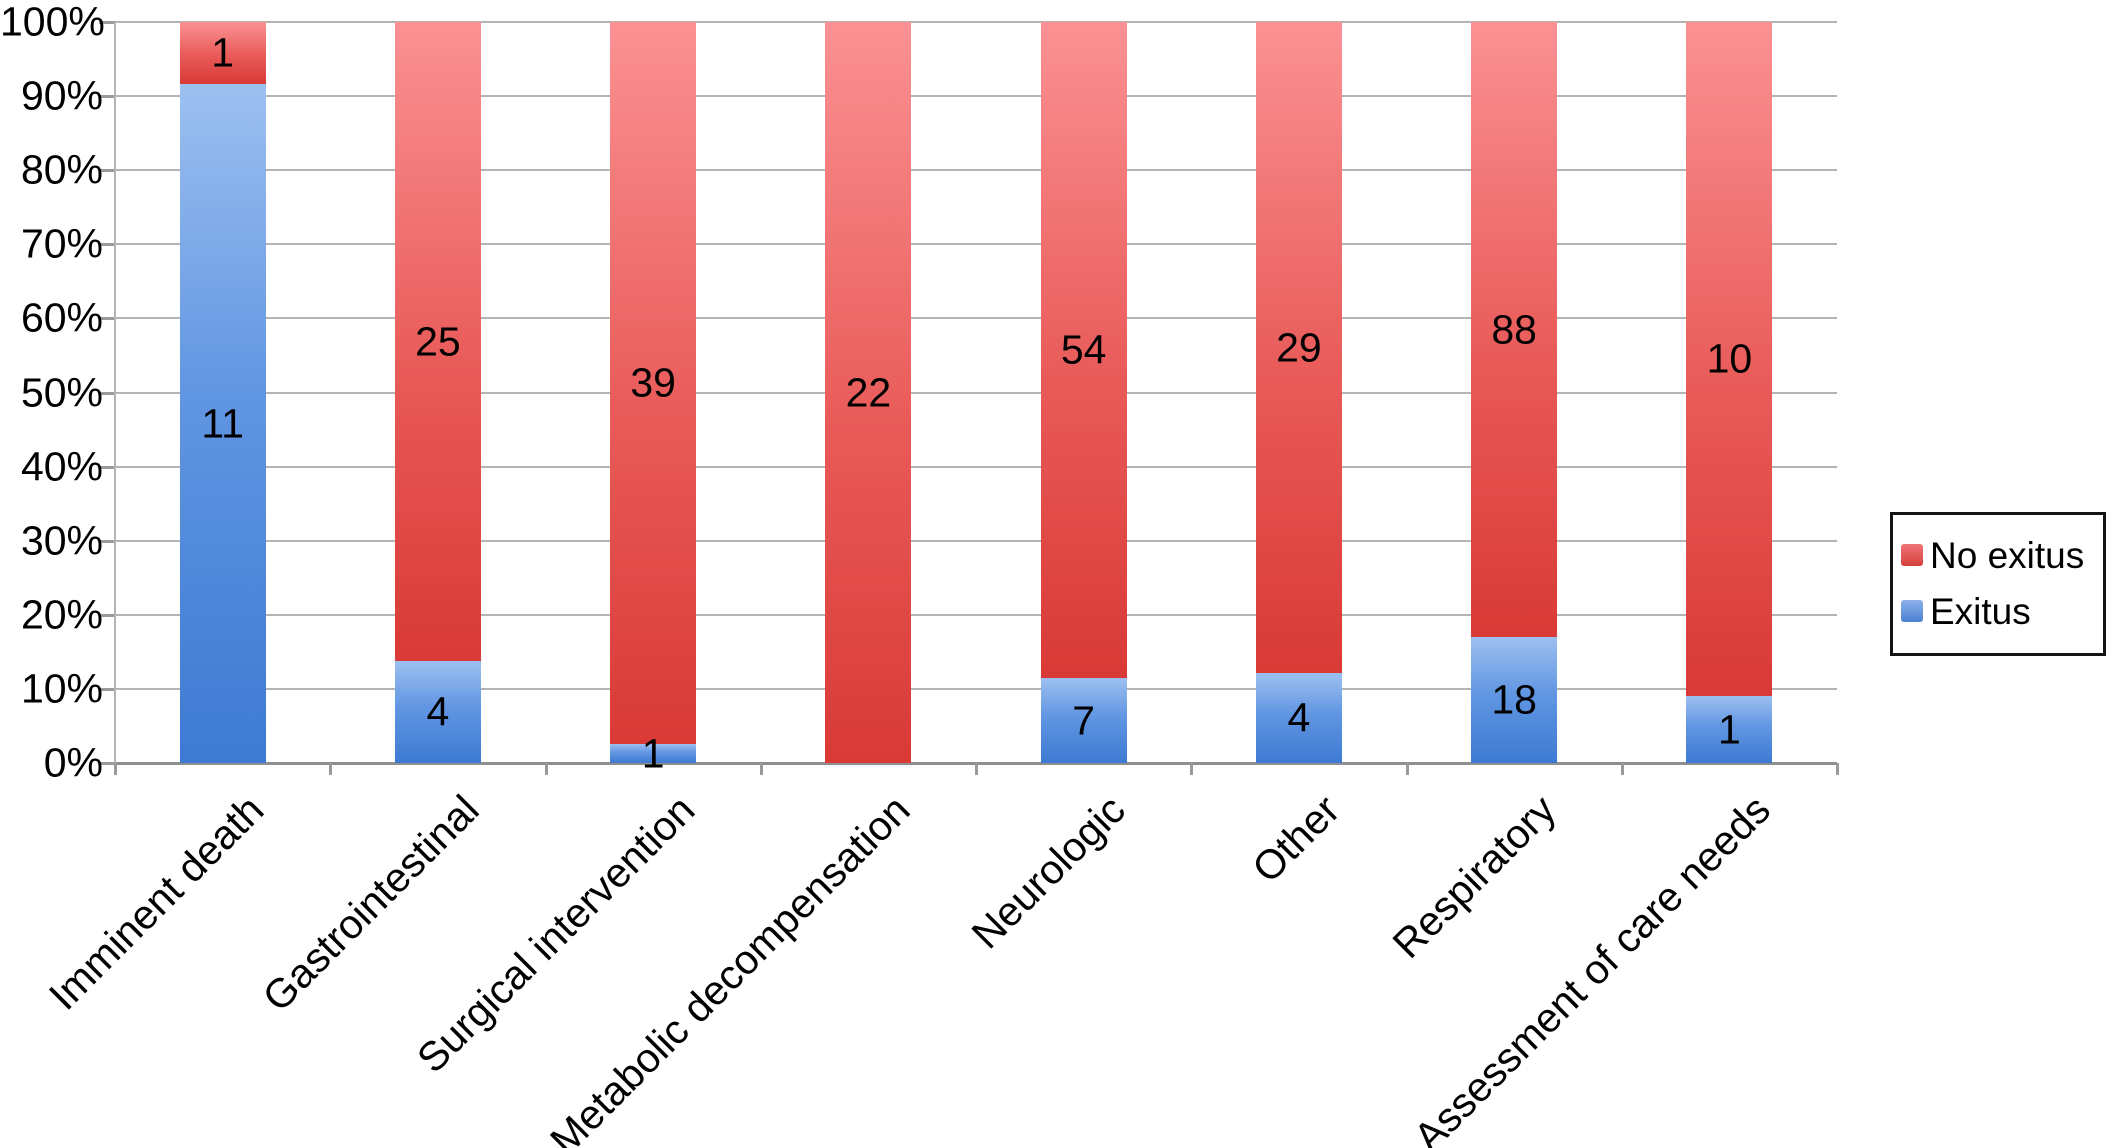 The width and height of the screenshot is (2109, 1148). I want to click on category-label: Other, so click(1296, 839).